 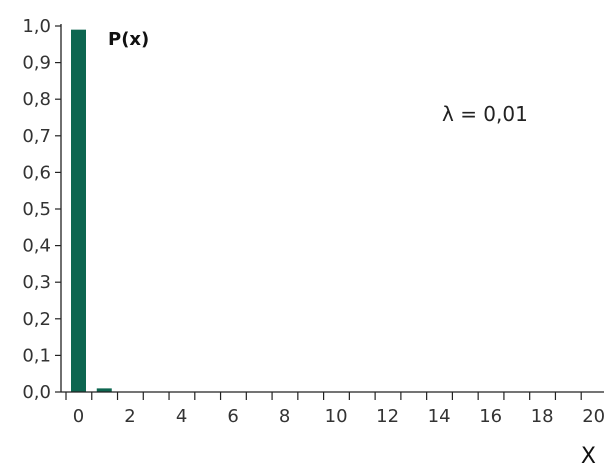 What do you see at coordinates (36, 319) in the screenshot?
I see `y-tick-label: 0,2` at bounding box center [36, 319].